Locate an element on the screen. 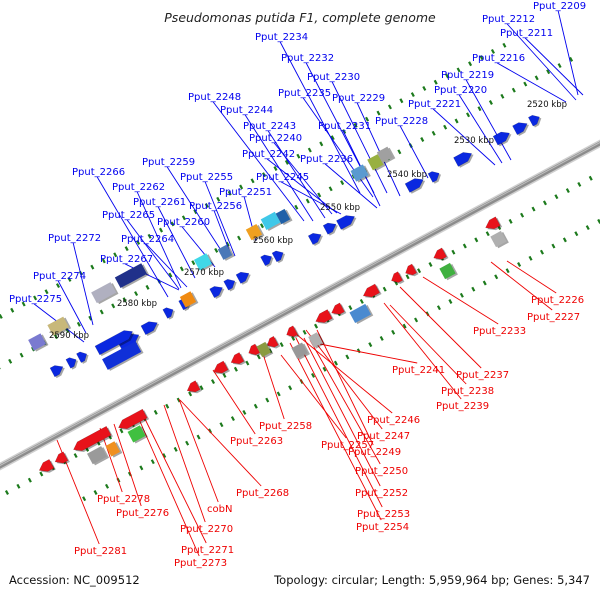 This screenshot has width=600, height=600. reverse-gene-label: Pput_2237 is located at coordinates (482, 375).